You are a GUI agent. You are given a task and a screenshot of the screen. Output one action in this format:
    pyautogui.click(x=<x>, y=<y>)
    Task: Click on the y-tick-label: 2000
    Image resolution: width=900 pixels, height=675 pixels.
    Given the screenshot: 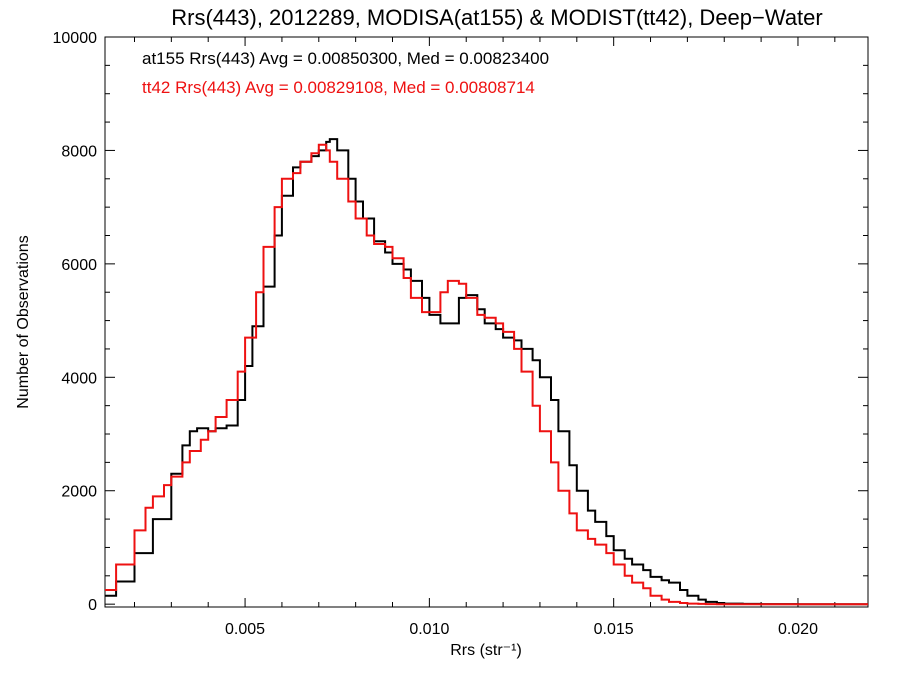 What is the action you would take?
    pyautogui.click(x=79, y=492)
    